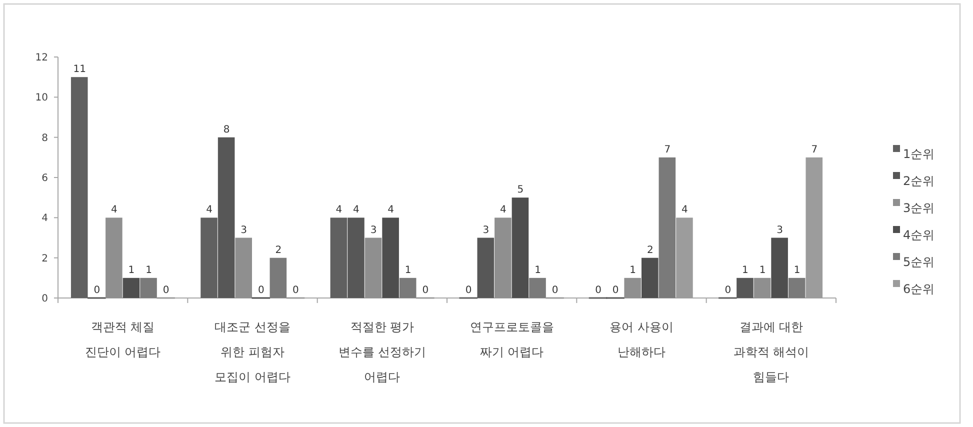 The image size is (973, 427). Describe the element at coordinates (512, 339) in the screenshot. I see `x-tick-label: 연구프로토콜을 짜기 어렵다` at that location.